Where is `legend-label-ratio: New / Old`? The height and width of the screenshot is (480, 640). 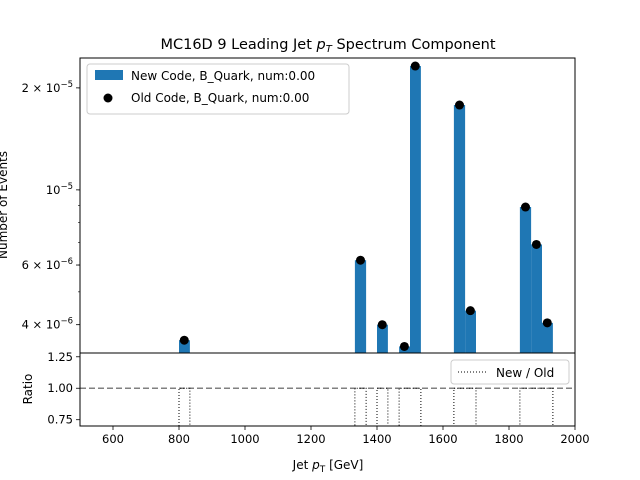 legend-label-ratio: New / Old is located at coordinates (525, 373).